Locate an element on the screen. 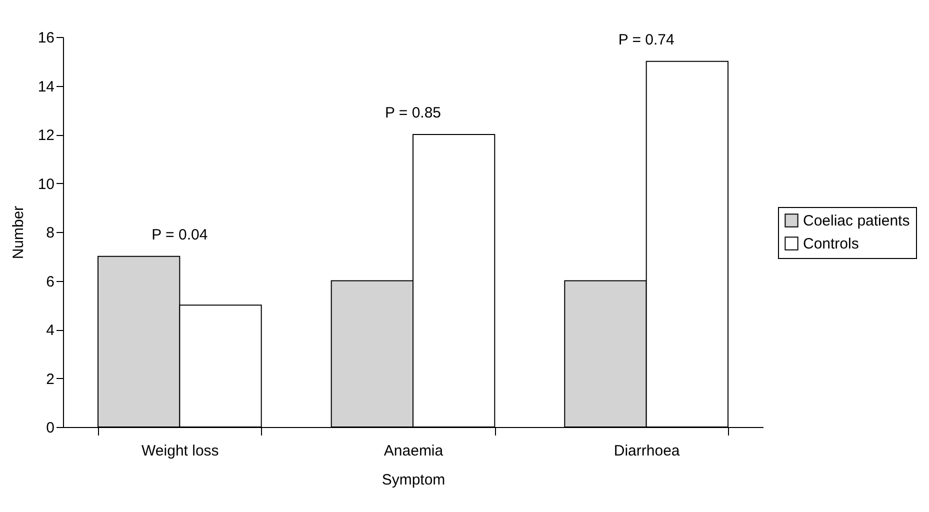 The height and width of the screenshot is (512, 929). y-tick-label: 10 is located at coordinates (46, 184).